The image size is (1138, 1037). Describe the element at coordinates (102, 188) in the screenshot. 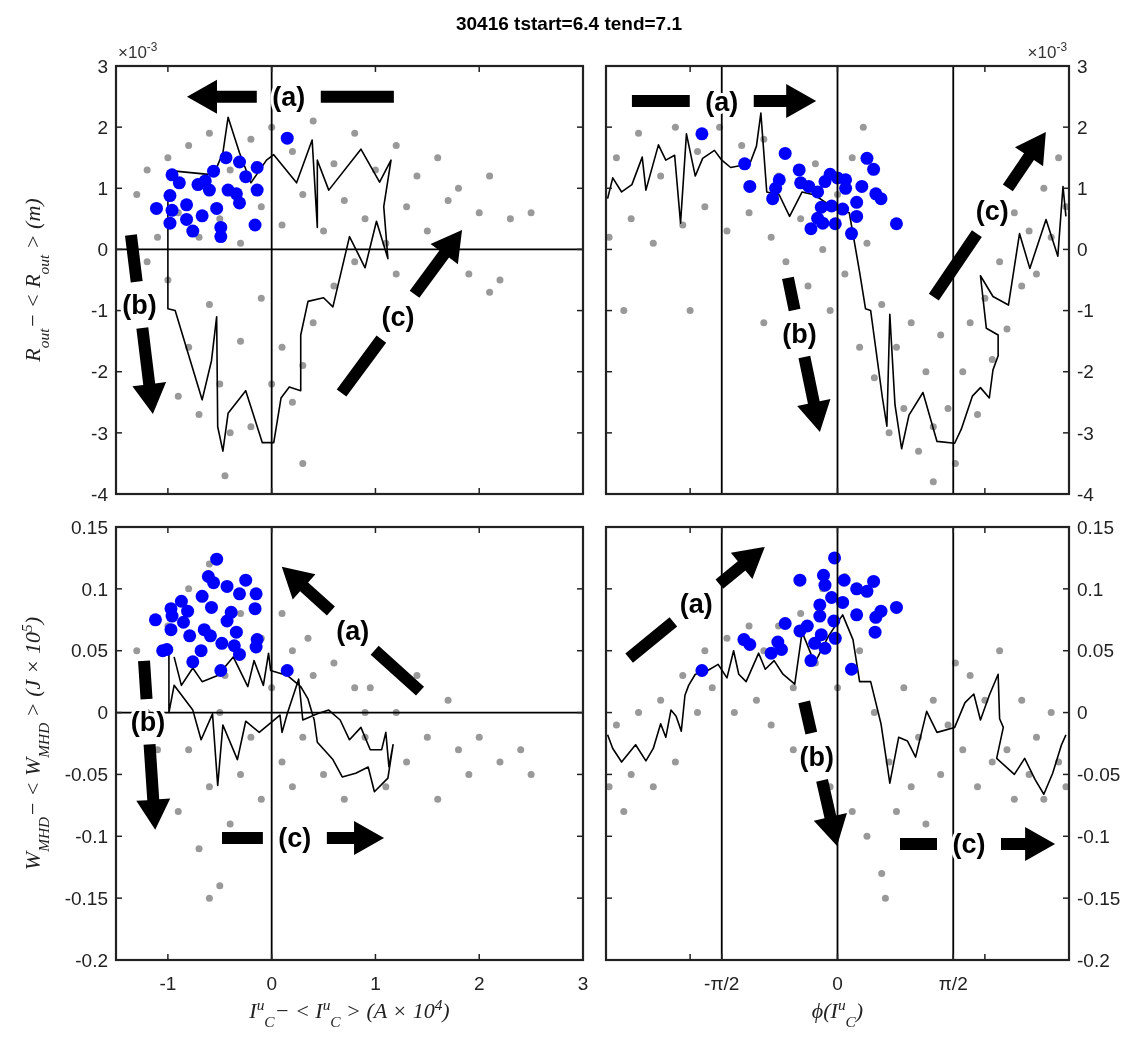

I see `y-tick-label: 1` at that location.